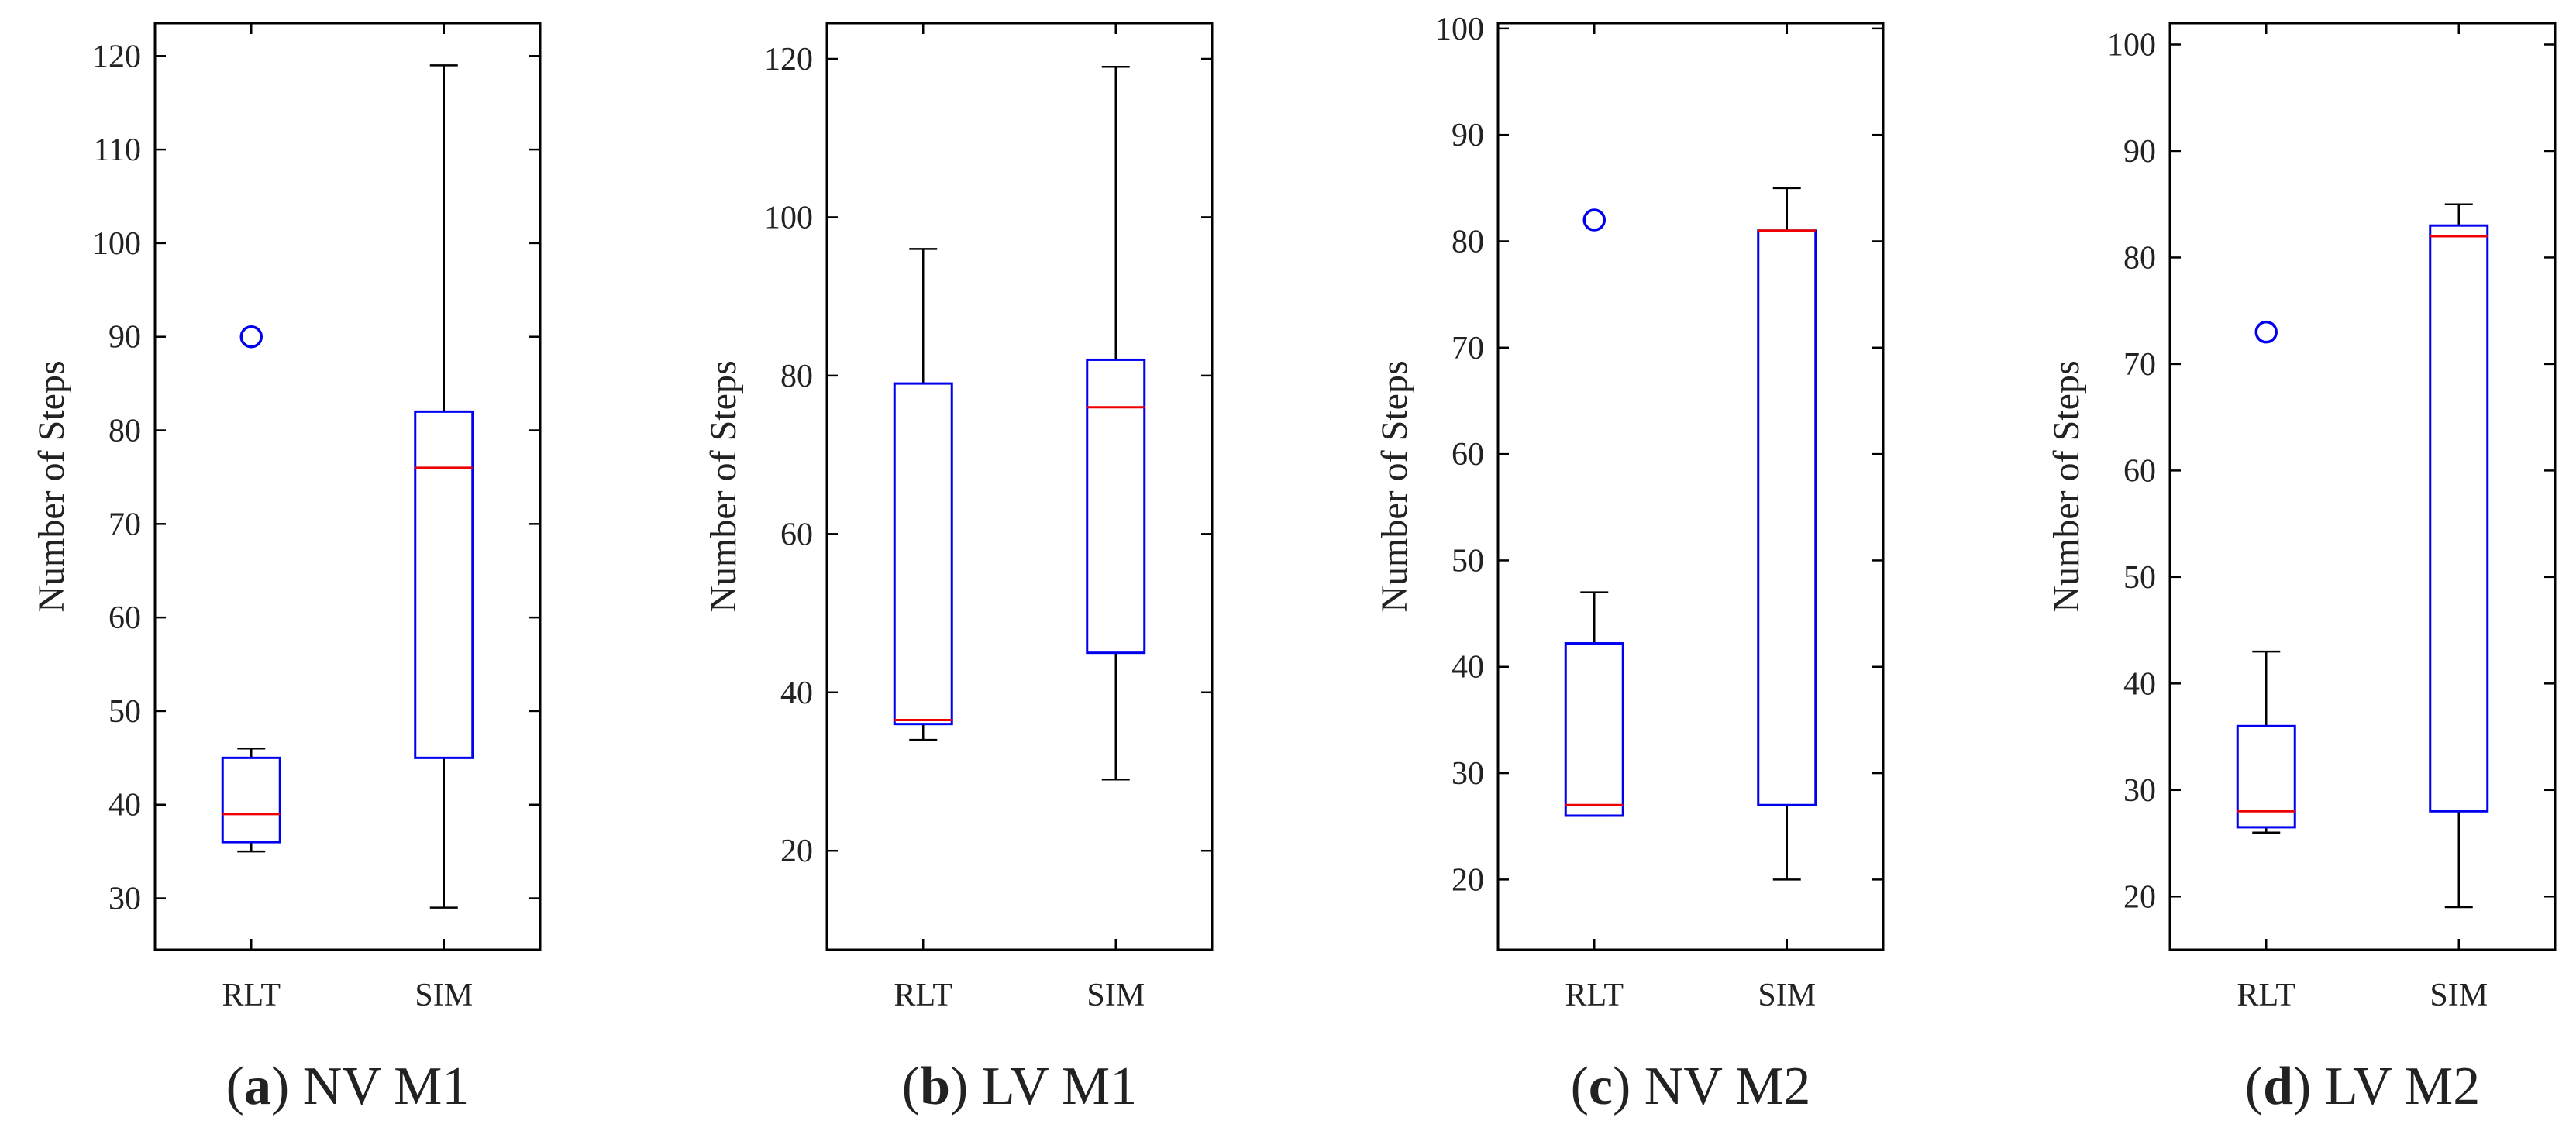 This screenshot has height=1131, width=2576. Describe the element at coordinates (1691, 1086) in the screenshot. I see `panel-caption: (c) NV M2` at that location.